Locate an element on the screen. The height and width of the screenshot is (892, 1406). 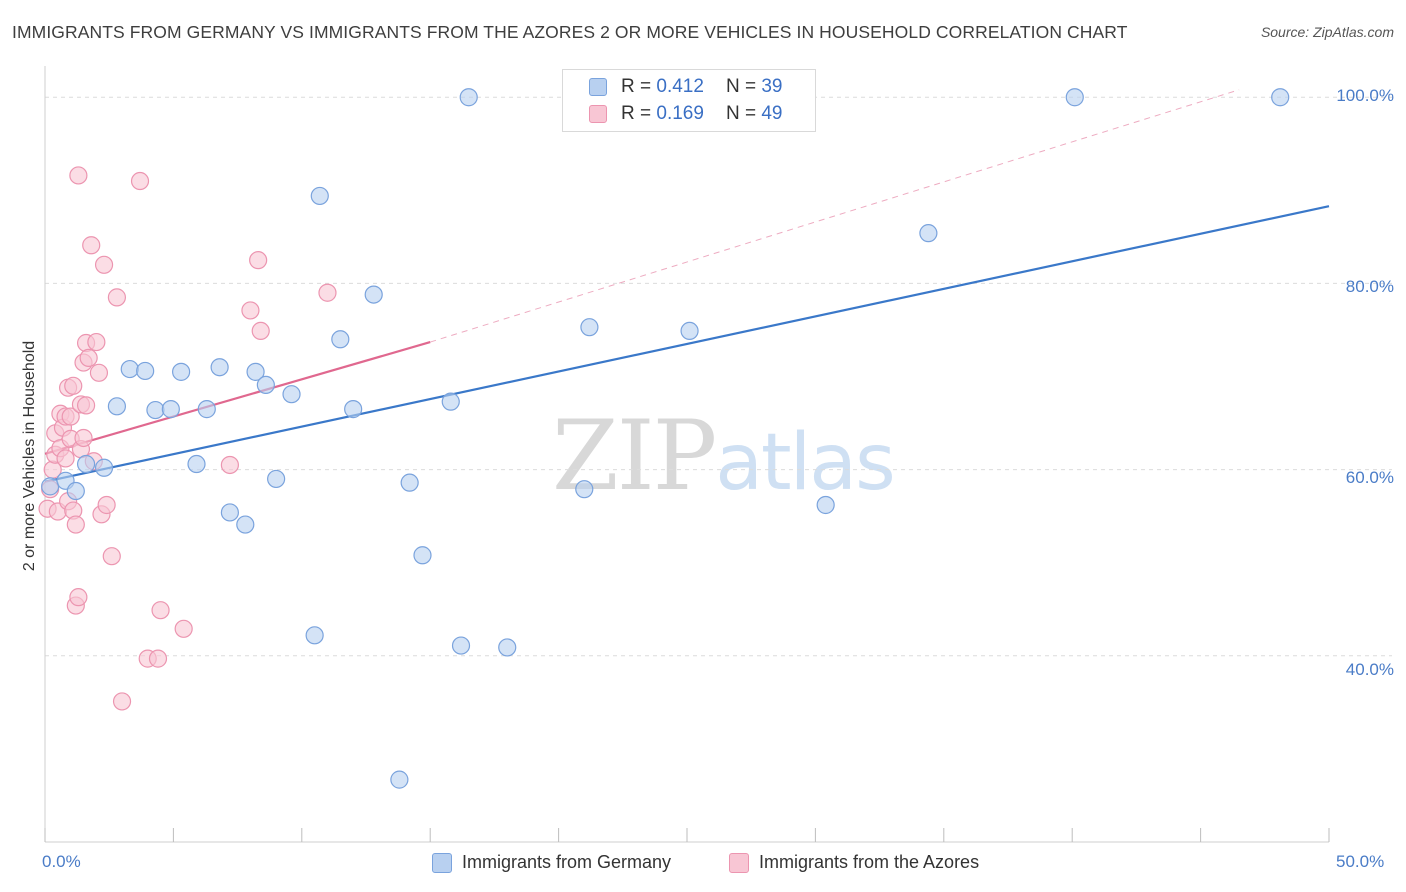
r-value: 0.169 is located at coordinates (680, 113).